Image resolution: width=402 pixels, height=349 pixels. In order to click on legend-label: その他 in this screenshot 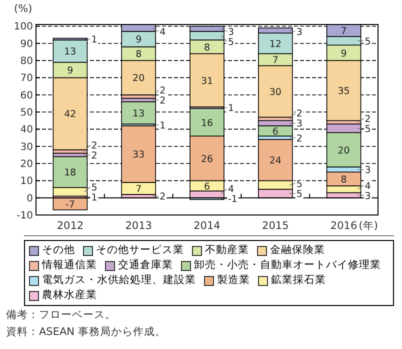, I will do `click(58, 250)`.